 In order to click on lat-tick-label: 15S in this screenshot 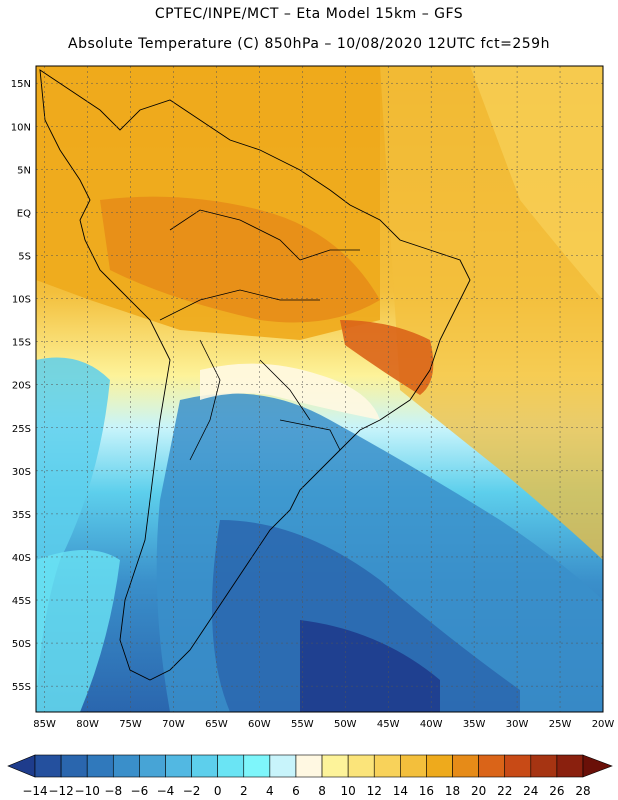, I will do `click(21, 343)`.